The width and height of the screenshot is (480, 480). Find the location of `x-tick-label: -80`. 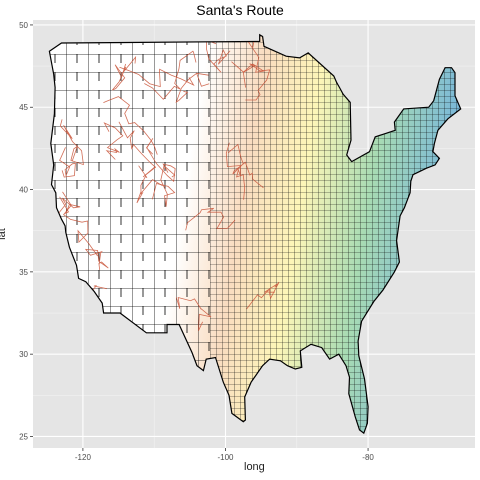

x-tick-label: -80 is located at coordinates (368, 457).